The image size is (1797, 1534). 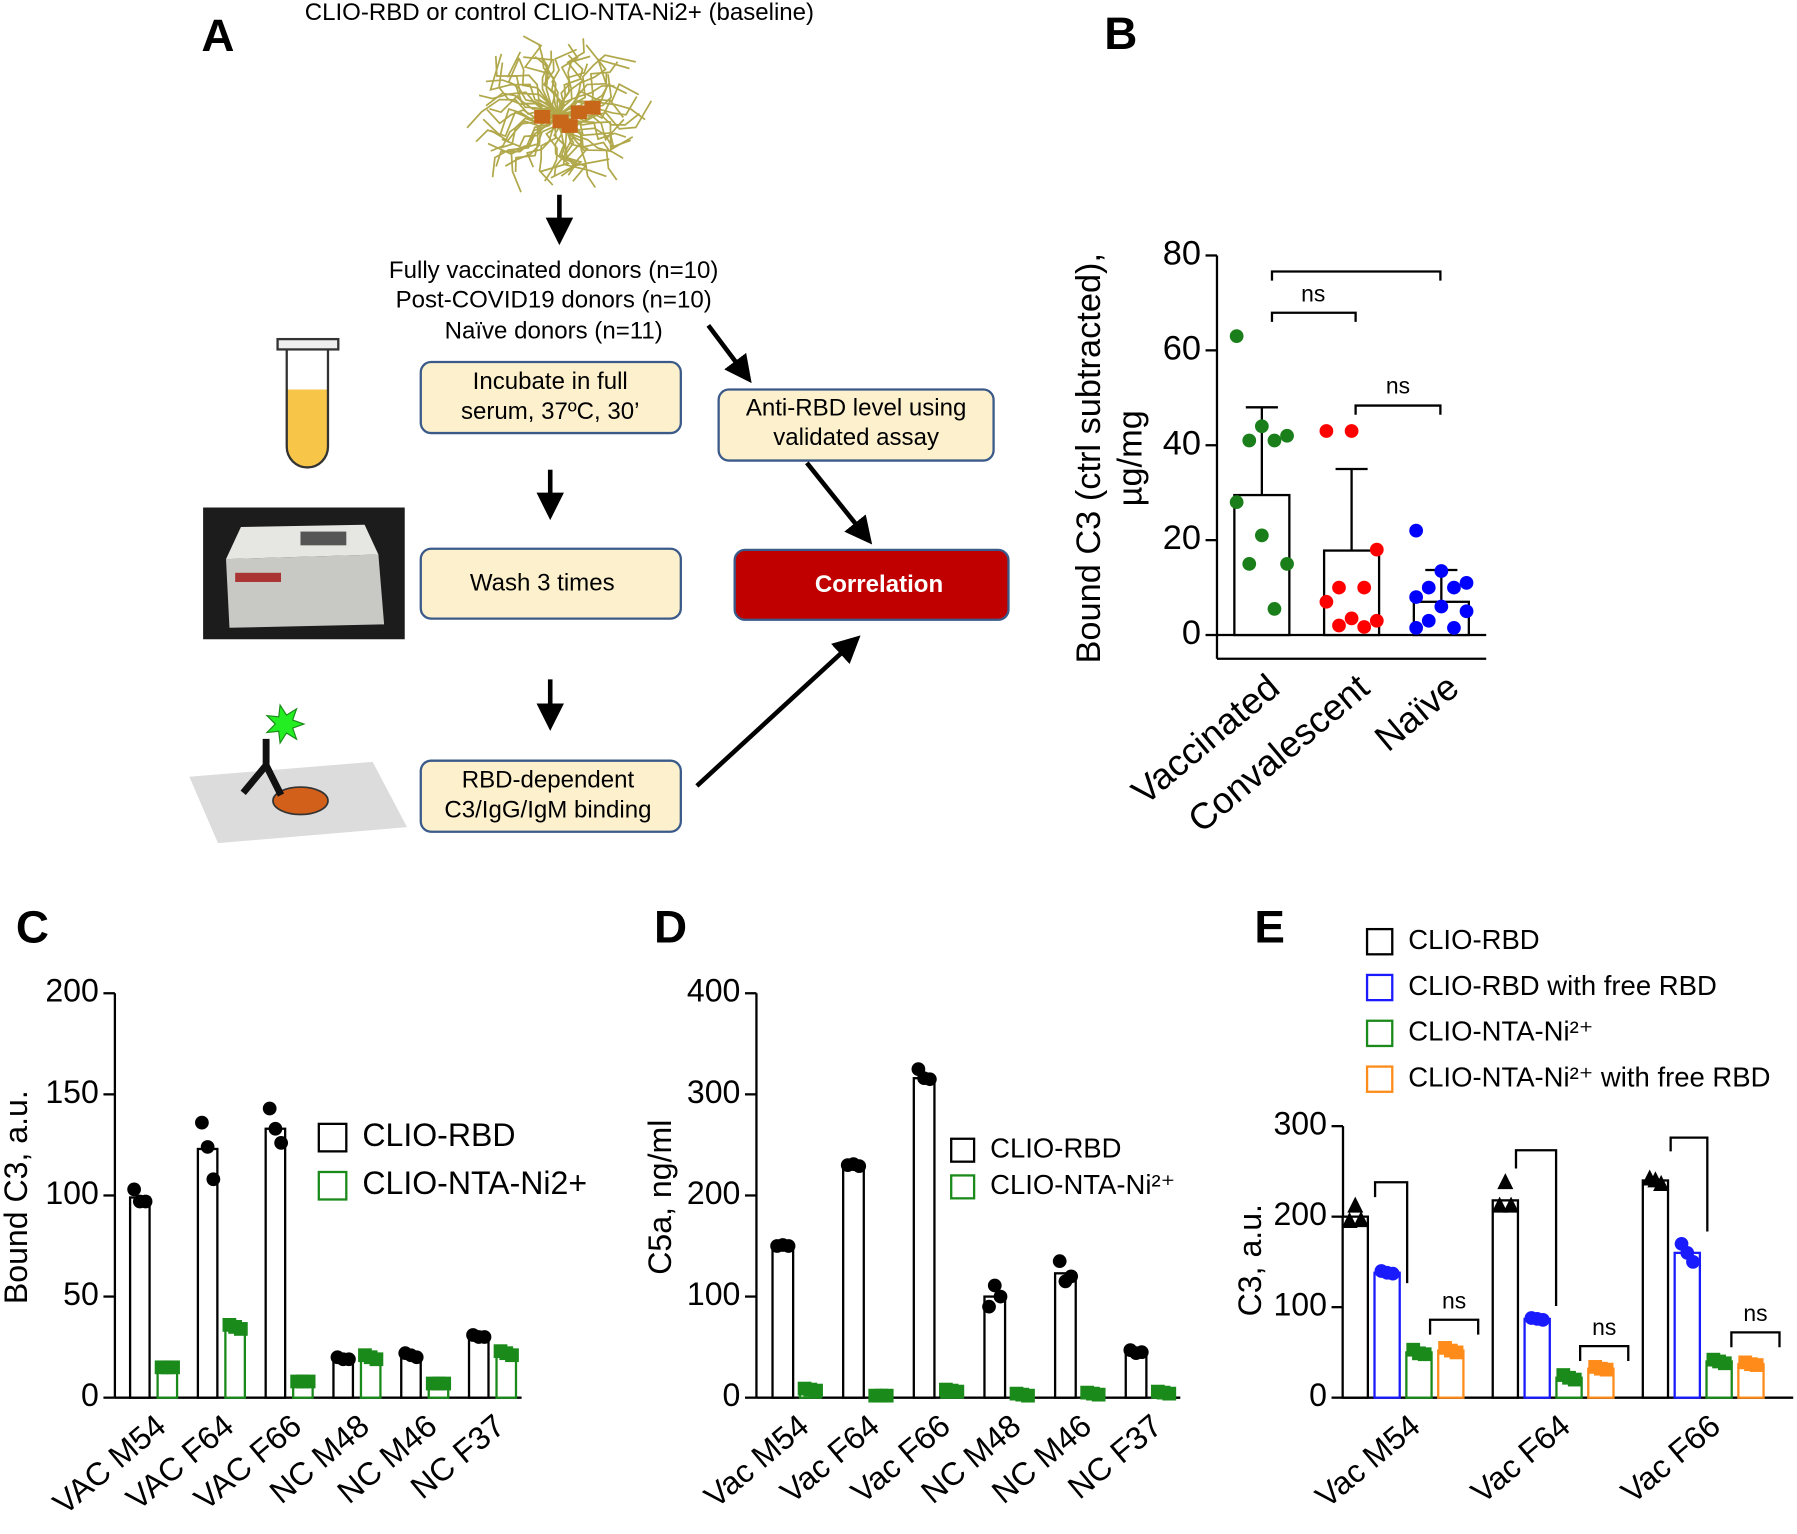 I want to click on legend-label: CLIO-NTA-Ni²⁺ with free RBD, so click(x=1589, y=1076).